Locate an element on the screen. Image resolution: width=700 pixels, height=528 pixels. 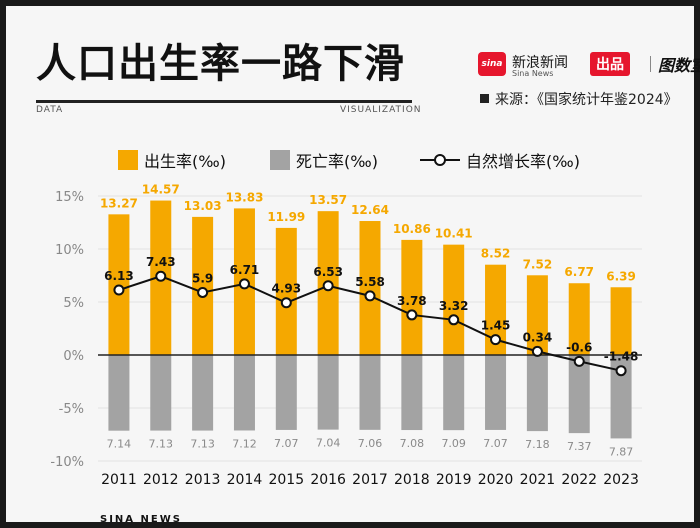
growth-data-label: 6.53 is located at coordinates (328, 272).